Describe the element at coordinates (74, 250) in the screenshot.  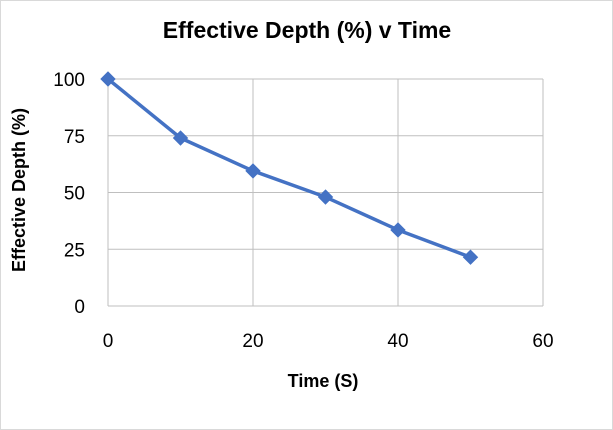
I see `y-tick-label-25: 25` at that location.